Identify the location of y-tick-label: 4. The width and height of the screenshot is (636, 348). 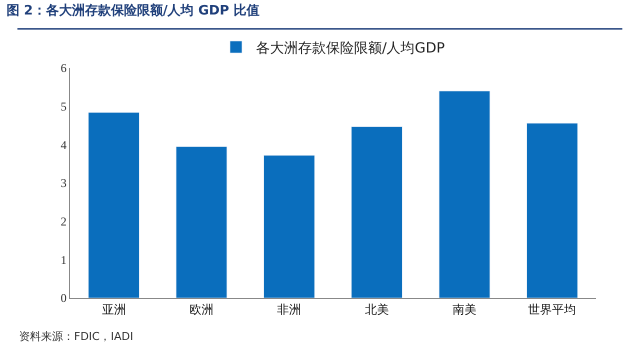
(63, 145).